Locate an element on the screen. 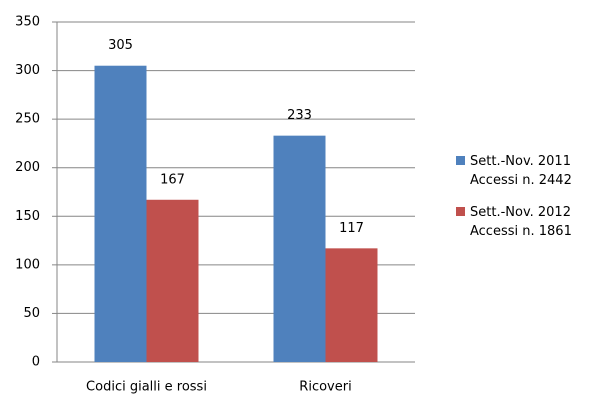 The width and height of the screenshot is (600, 411). x-tick-label: Ricoveri is located at coordinates (325, 387).